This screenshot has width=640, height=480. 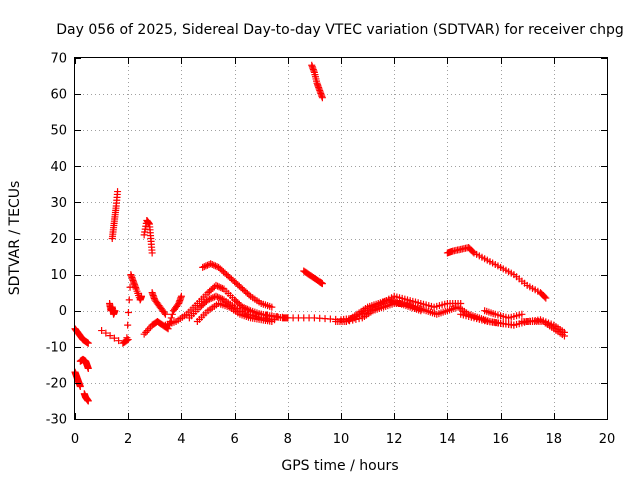 What do you see at coordinates (56, 383) in the screenshot?
I see `y-tick-label: -20` at bounding box center [56, 383].